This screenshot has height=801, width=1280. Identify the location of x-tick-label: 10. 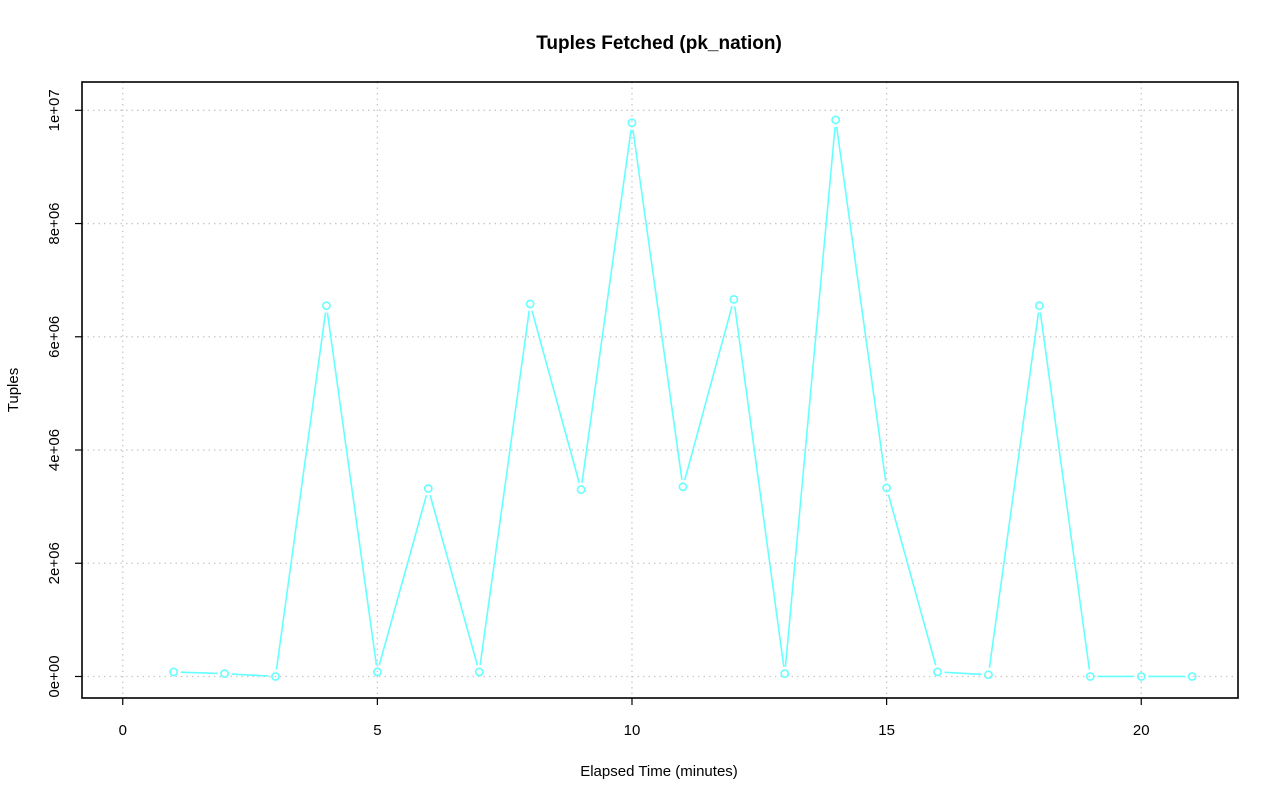
(632, 730).